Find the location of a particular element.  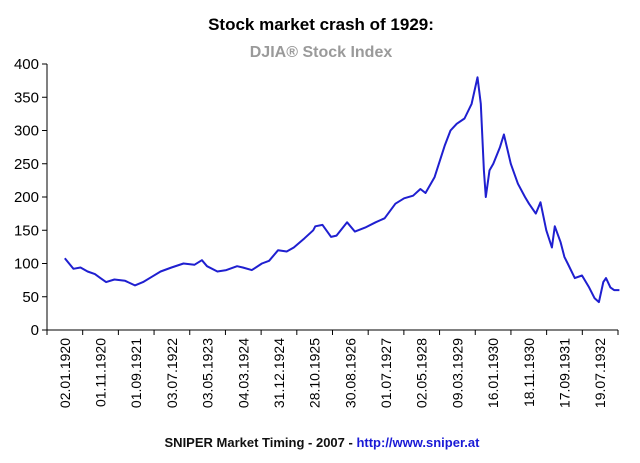

x-tick-label: 19.07.1932 is located at coordinates (600, 373).